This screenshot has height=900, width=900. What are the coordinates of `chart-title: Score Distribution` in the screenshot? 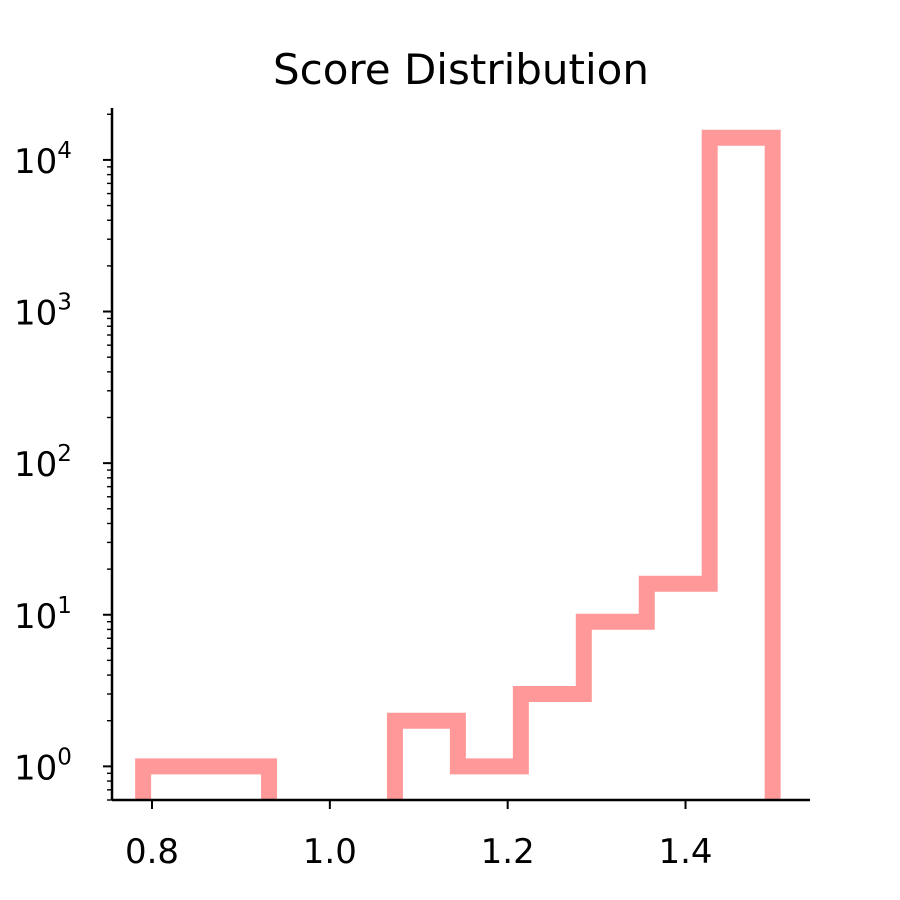 It's located at (461, 69).